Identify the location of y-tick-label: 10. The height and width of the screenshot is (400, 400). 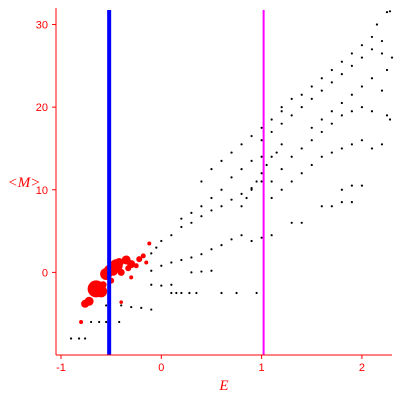
(42, 191).